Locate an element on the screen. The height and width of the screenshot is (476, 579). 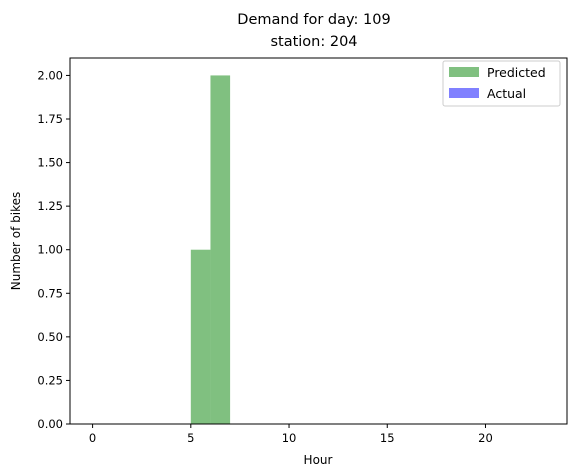
x-tick-label: 20 is located at coordinates (485, 438).